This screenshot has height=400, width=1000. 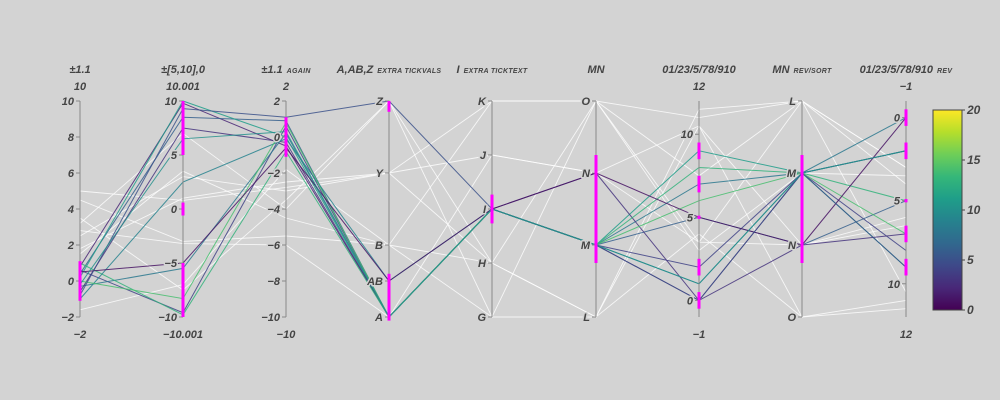 I want to click on colorbar-tick-label: 5, so click(x=970, y=260).